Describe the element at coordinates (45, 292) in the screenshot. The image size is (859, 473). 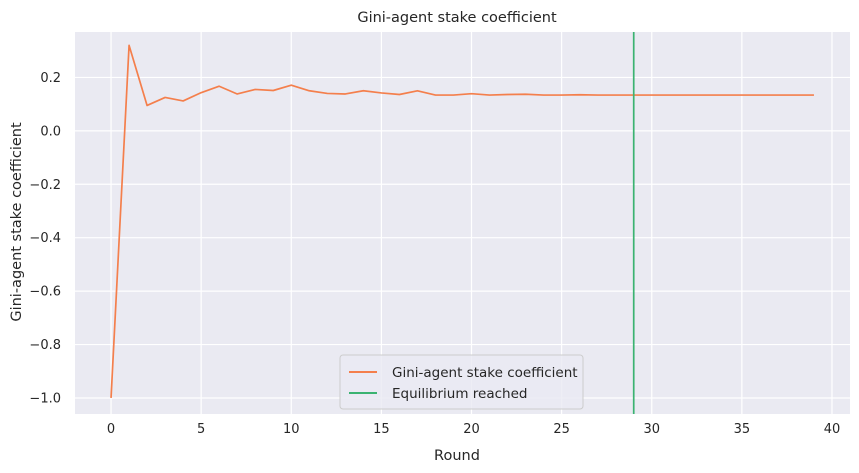
I see `y-tick-label: −0.6` at that location.